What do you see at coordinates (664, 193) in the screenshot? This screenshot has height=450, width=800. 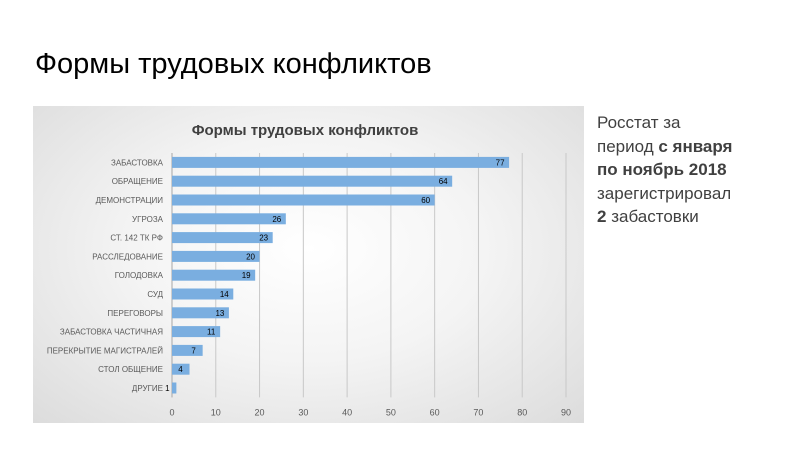 I see `note-line-4: зарегистрировал` at bounding box center [664, 193].